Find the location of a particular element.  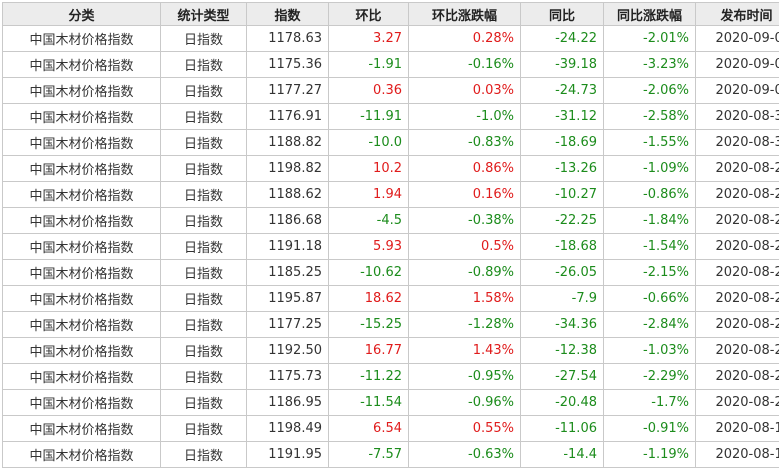

cell-publish-date: 2020-08-24 is located at coordinates (737, 298).